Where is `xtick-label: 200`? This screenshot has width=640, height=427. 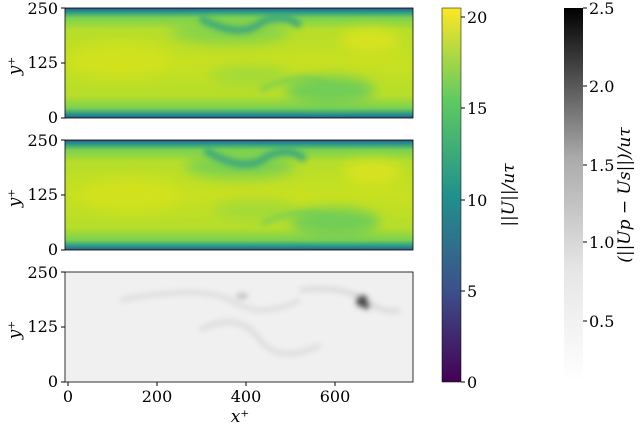 xtick-label: 200 is located at coordinates (157, 396).